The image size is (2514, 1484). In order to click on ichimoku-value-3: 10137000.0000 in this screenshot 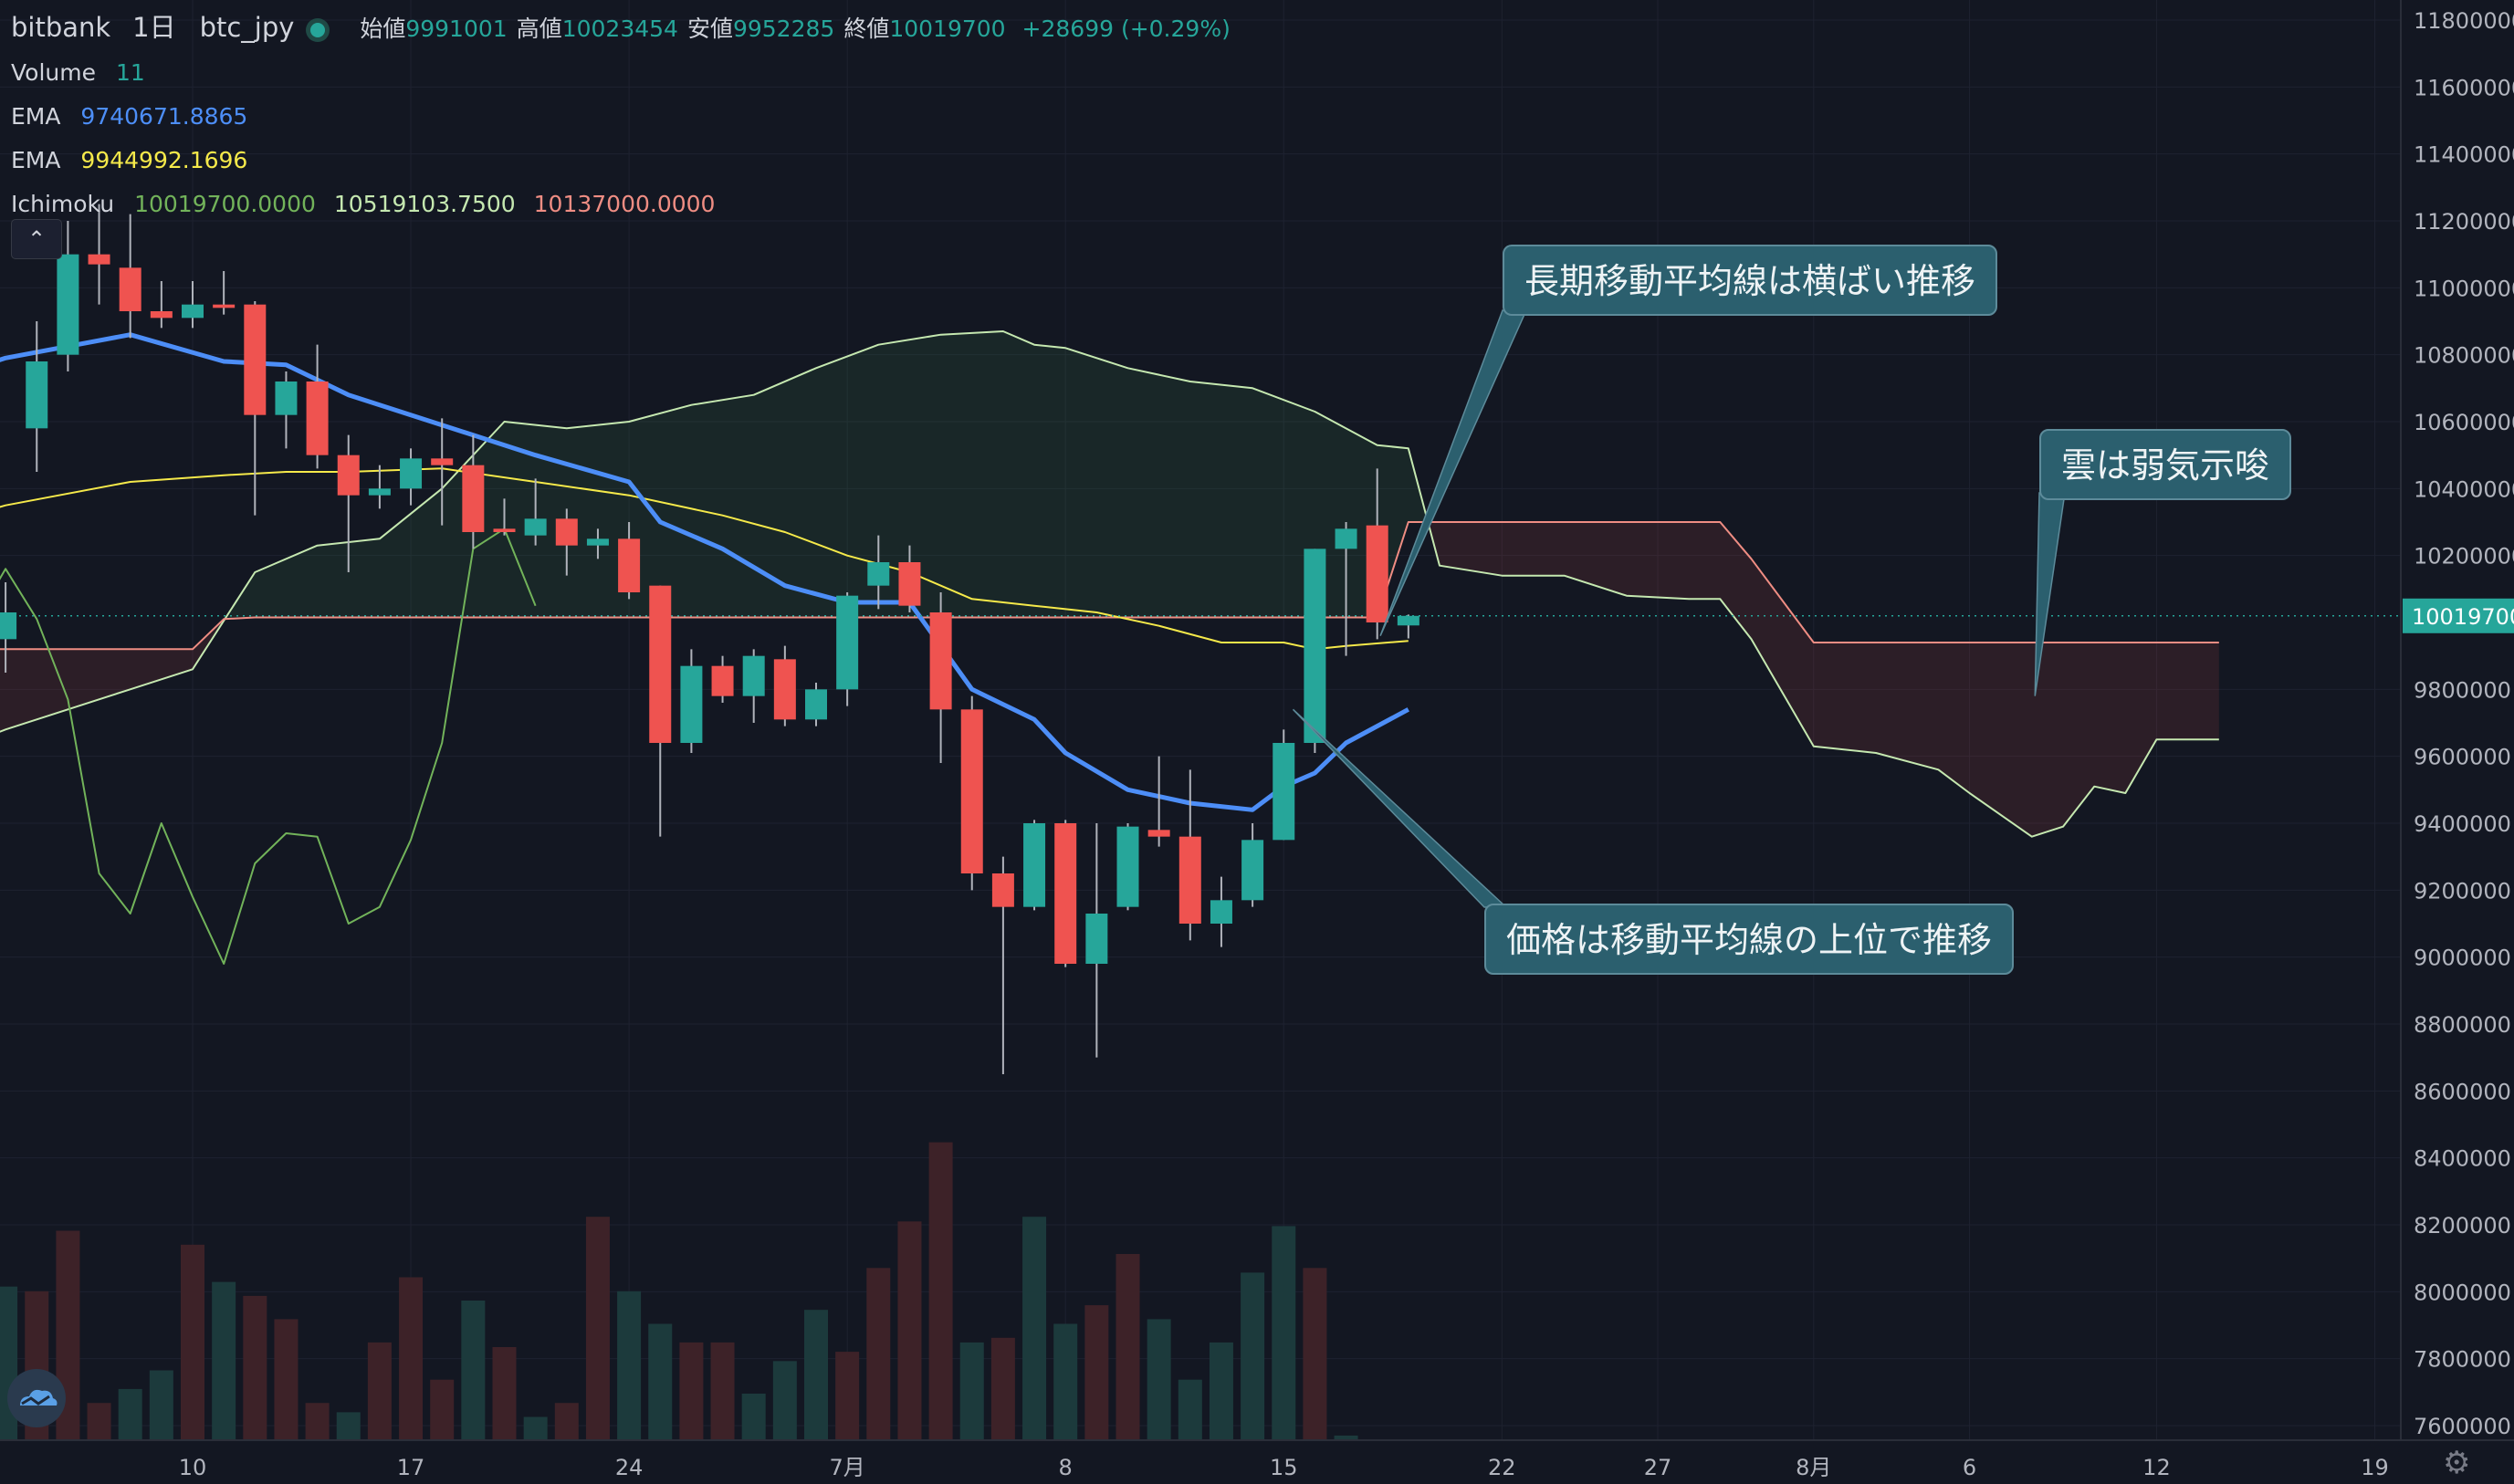, I will do `click(625, 204)`.